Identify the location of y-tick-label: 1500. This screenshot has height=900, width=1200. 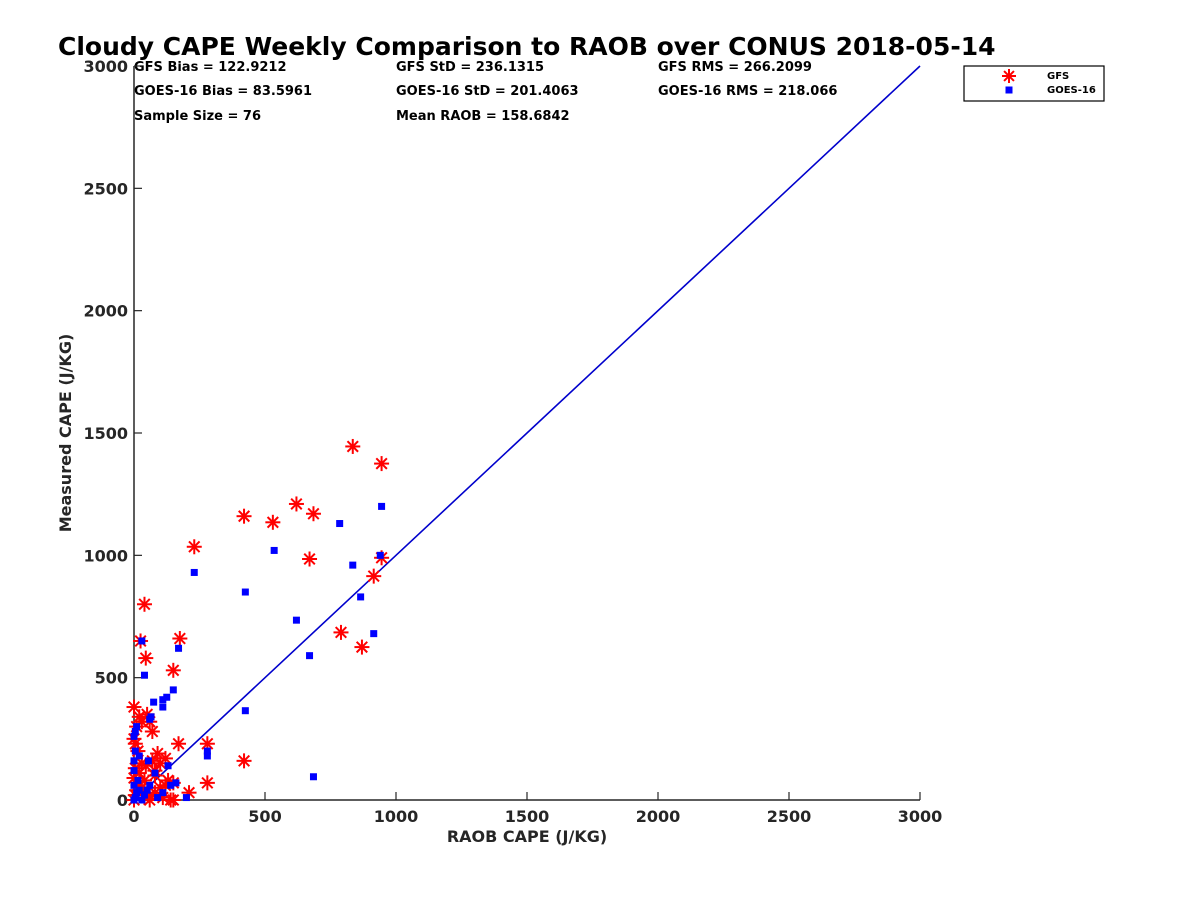
(105, 433).